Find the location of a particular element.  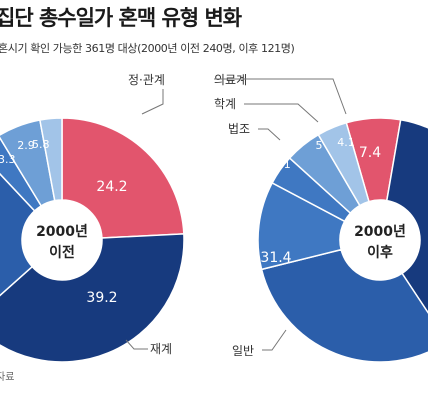

right-leader-line-law is located at coordinates (269, 134).